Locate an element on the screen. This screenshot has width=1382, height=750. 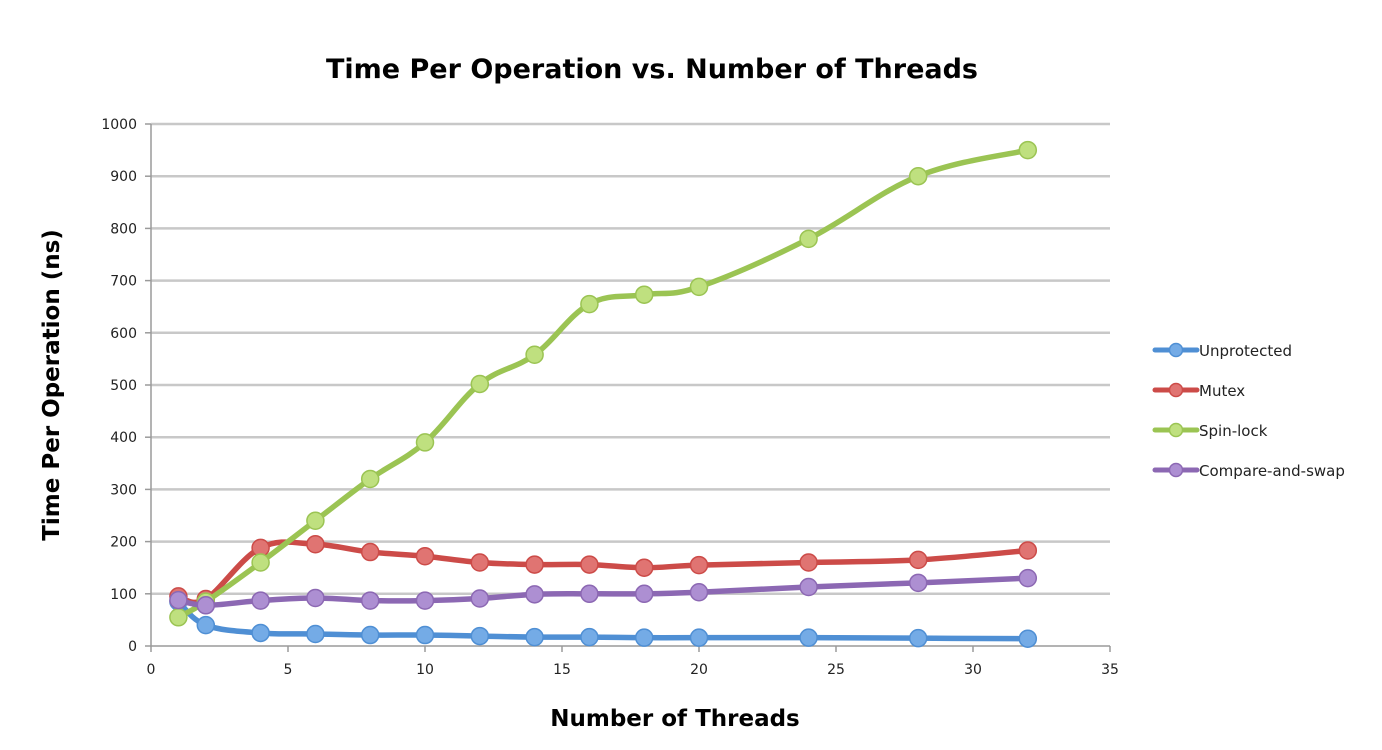
chart-title: Time Per Operation vs. Number of Threads is located at coordinates (652, 69).